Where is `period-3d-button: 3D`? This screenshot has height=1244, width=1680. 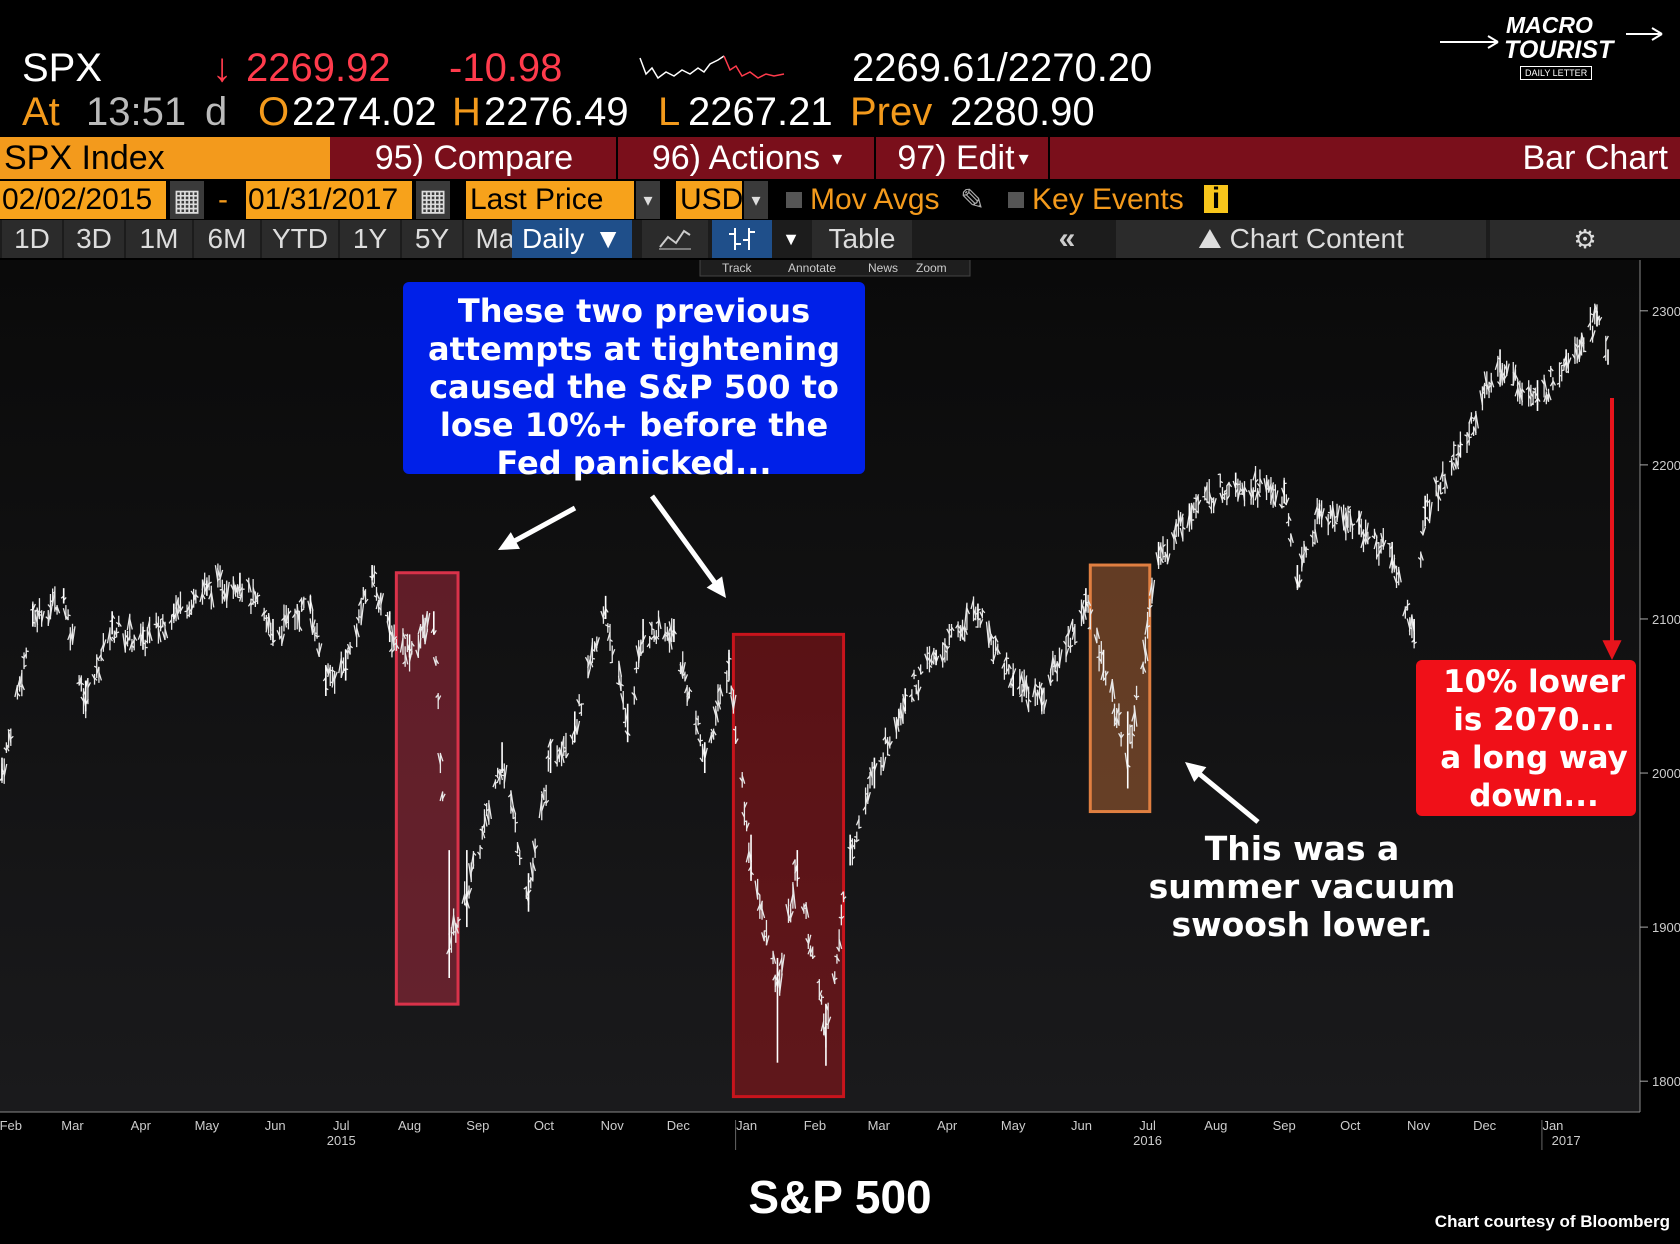 period-3d-button: 3D is located at coordinates (94, 239).